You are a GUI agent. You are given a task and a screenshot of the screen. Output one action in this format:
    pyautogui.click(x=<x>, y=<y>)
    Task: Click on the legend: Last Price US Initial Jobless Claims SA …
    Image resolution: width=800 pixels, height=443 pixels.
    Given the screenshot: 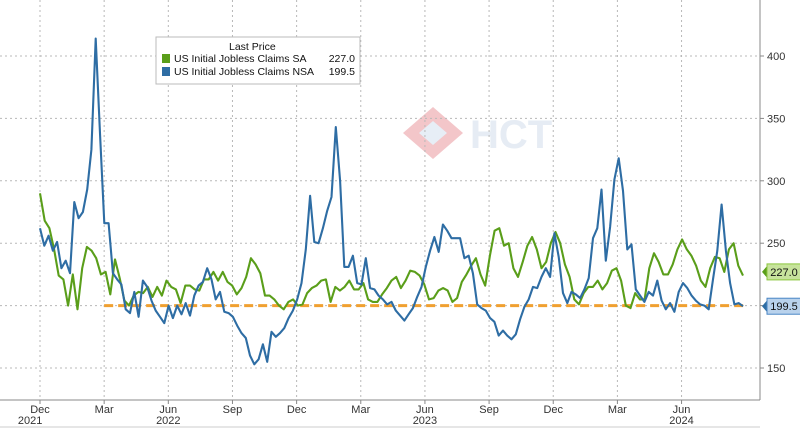 What is the action you would take?
    pyautogui.click(x=258, y=60)
    